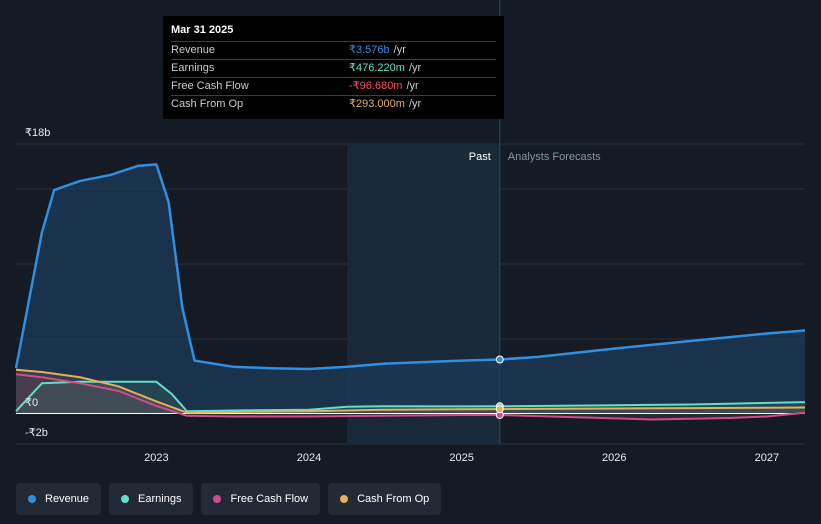 The height and width of the screenshot is (524, 821). What do you see at coordinates (461, 458) in the screenshot?
I see `x-tick-label: 2025` at bounding box center [461, 458].